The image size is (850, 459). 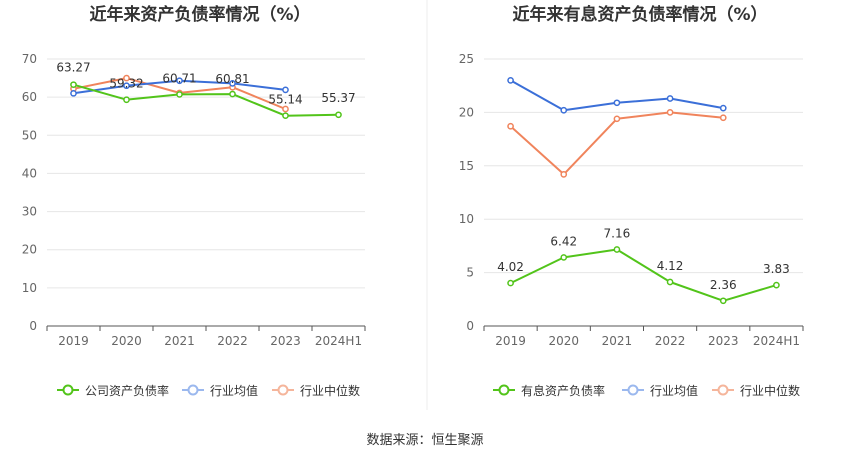 What do you see at coordinates (723, 285) in the screenshot?
I see `data-label: 2.36` at bounding box center [723, 285].